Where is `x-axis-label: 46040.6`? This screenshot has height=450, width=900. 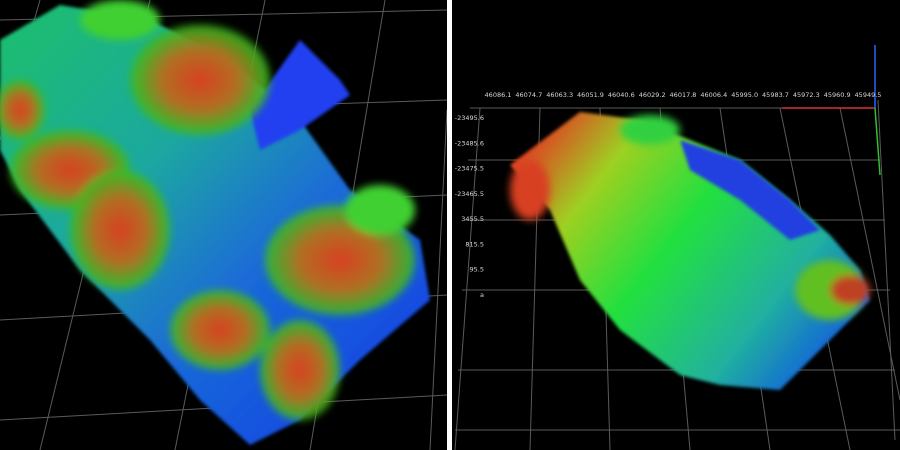
x-axis-label: 46040.6 is located at coordinates (621, 95).